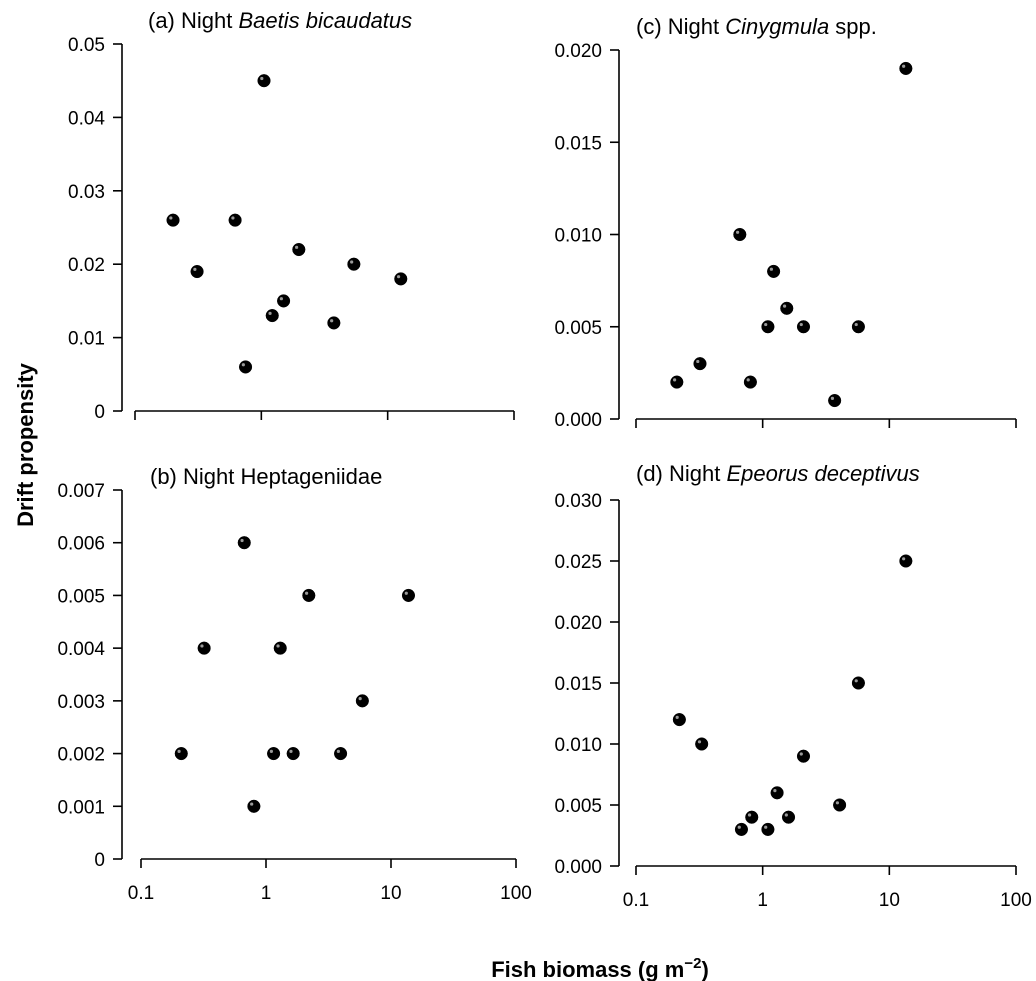 The width and height of the screenshot is (1036, 981). Describe the element at coordinates (81, 807) in the screenshot. I see `y-tick-label: 0.001` at that location.